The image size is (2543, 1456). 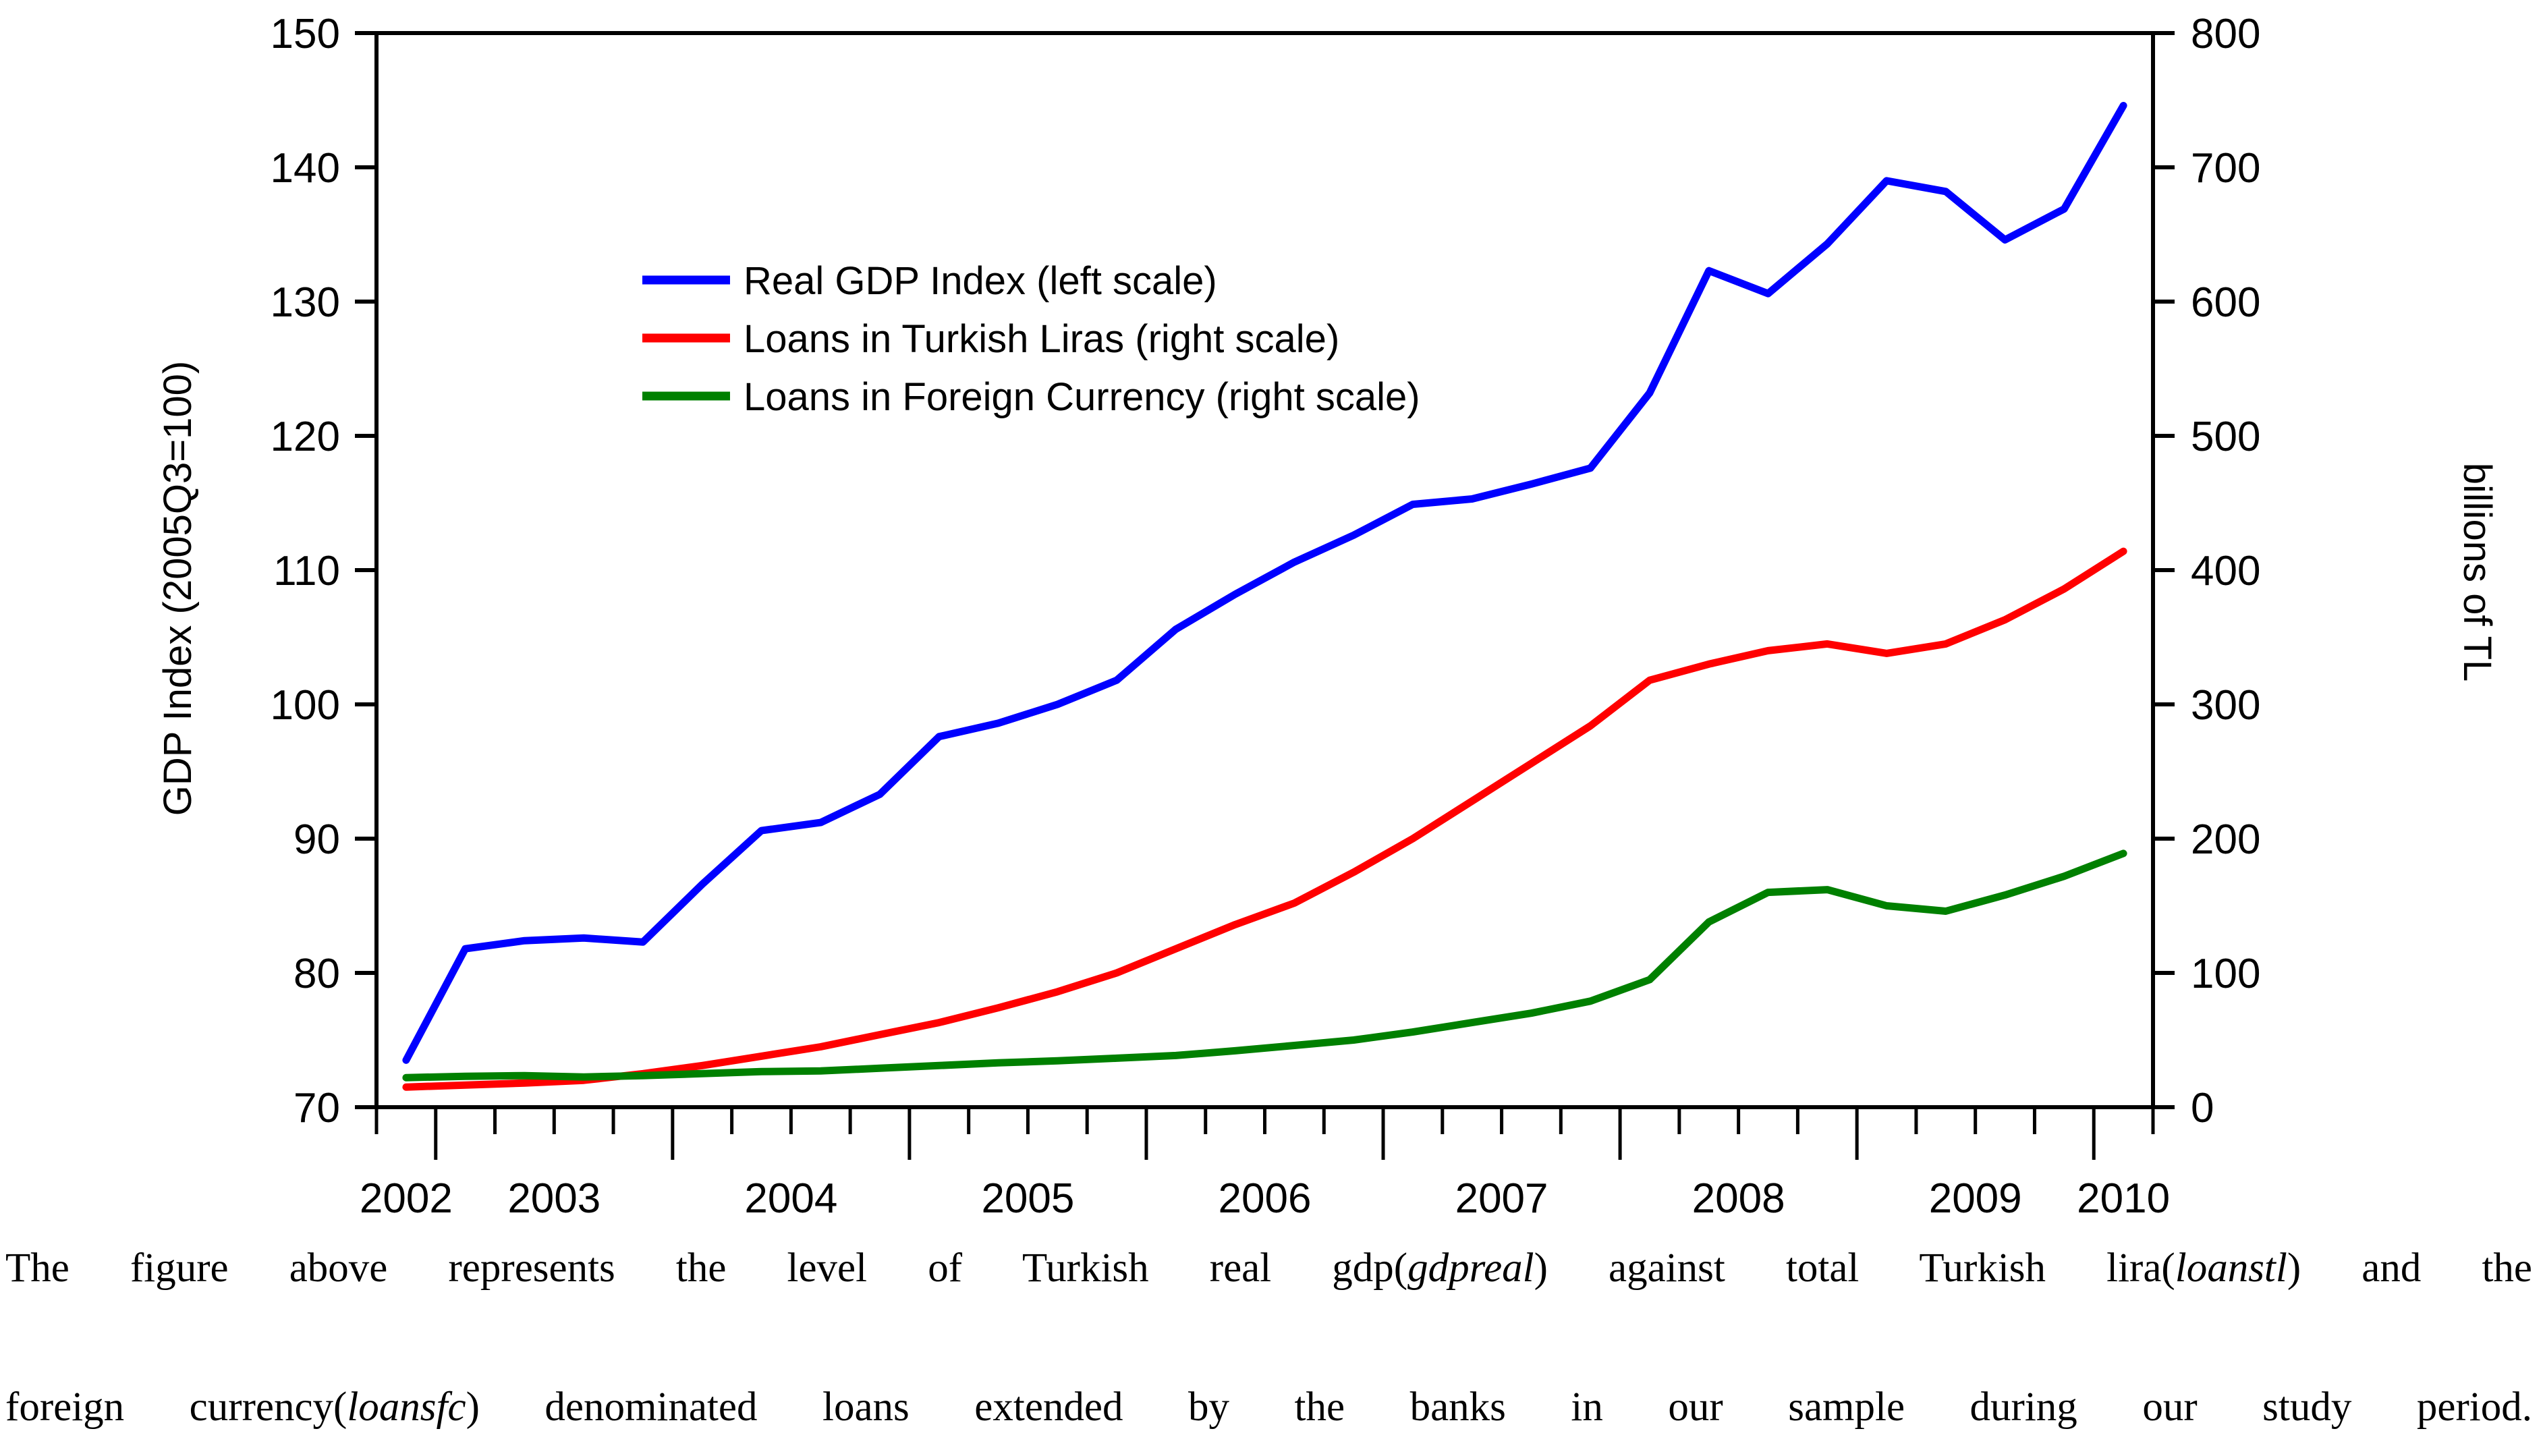 What do you see at coordinates (1041, 339) in the screenshot?
I see `legend-label: Loans in Turkish Liras (right scale)` at bounding box center [1041, 339].